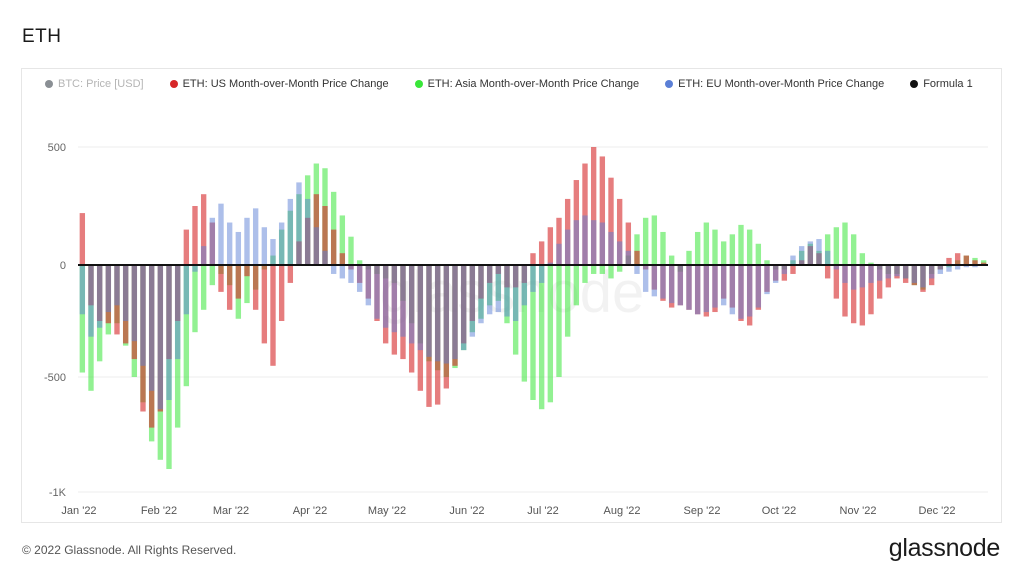 This screenshot has height=576, width=1024. Describe the element at coordinates (533, 84) in the screenshot. I see `legend-label-asia: ETH: Asia Month-over-Month Price Change` at that location.